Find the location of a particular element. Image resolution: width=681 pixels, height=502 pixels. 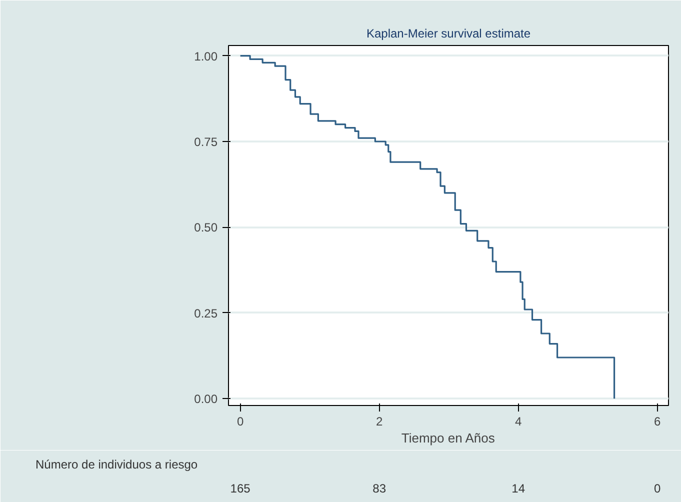

y-tick-label: 0.00 is located at coordinates (206, 399).